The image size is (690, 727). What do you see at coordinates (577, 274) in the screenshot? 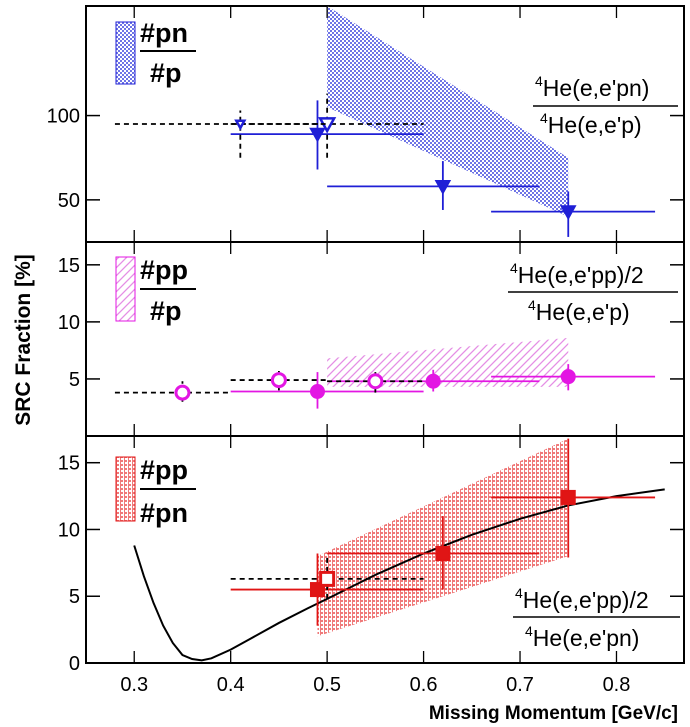
I see `ratio-middle-numerator: 4He(e,e'pp)/2` at bounding box center [577, 274].